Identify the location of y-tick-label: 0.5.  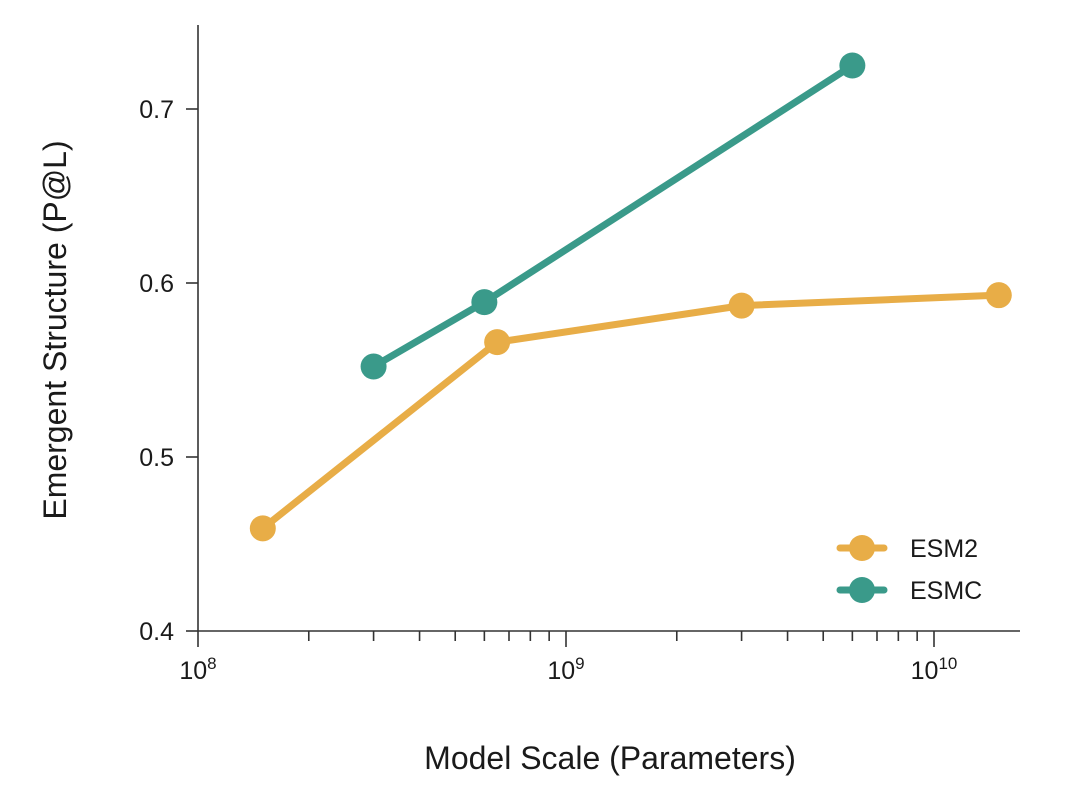
(156, 458).